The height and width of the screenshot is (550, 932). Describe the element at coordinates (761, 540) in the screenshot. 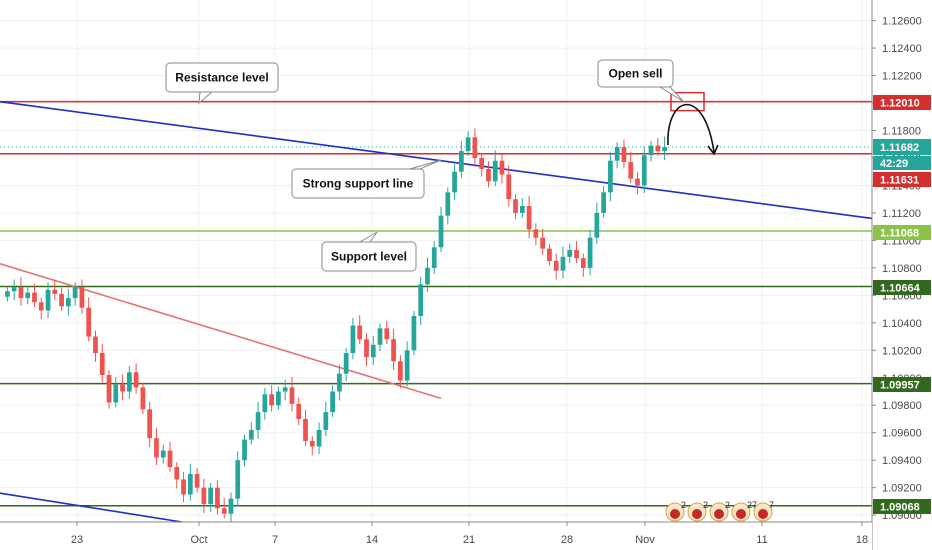

I see `time-axis-label: 11` at that location.